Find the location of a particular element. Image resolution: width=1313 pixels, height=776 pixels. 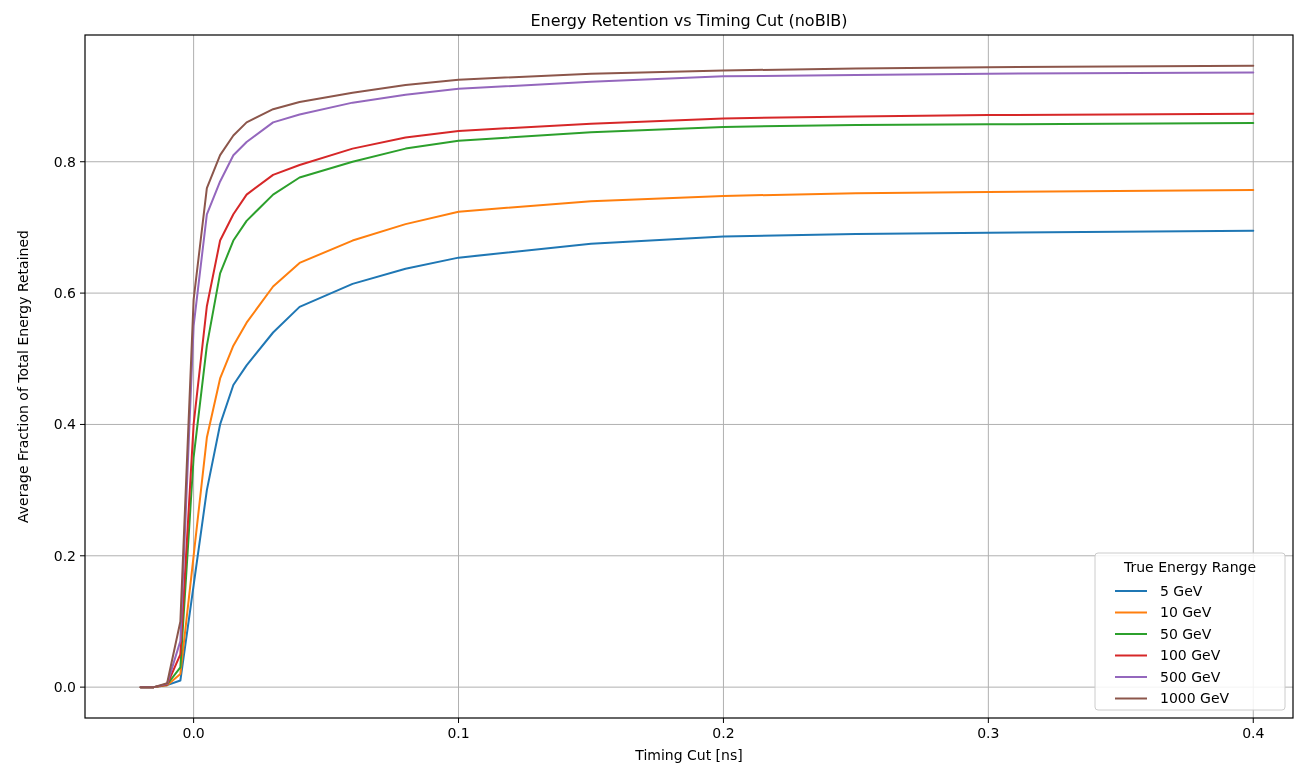

x-tick-label: 0.1 is located at coordinates (458, 733).